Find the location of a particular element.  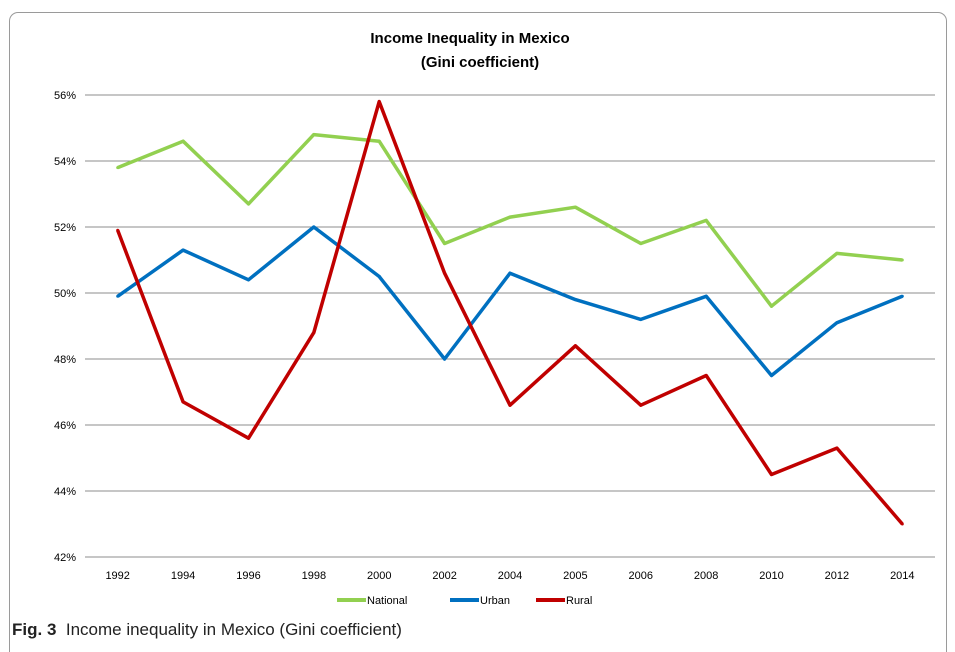

x-tick-label: 2010 is located at coordinates (771, 576).